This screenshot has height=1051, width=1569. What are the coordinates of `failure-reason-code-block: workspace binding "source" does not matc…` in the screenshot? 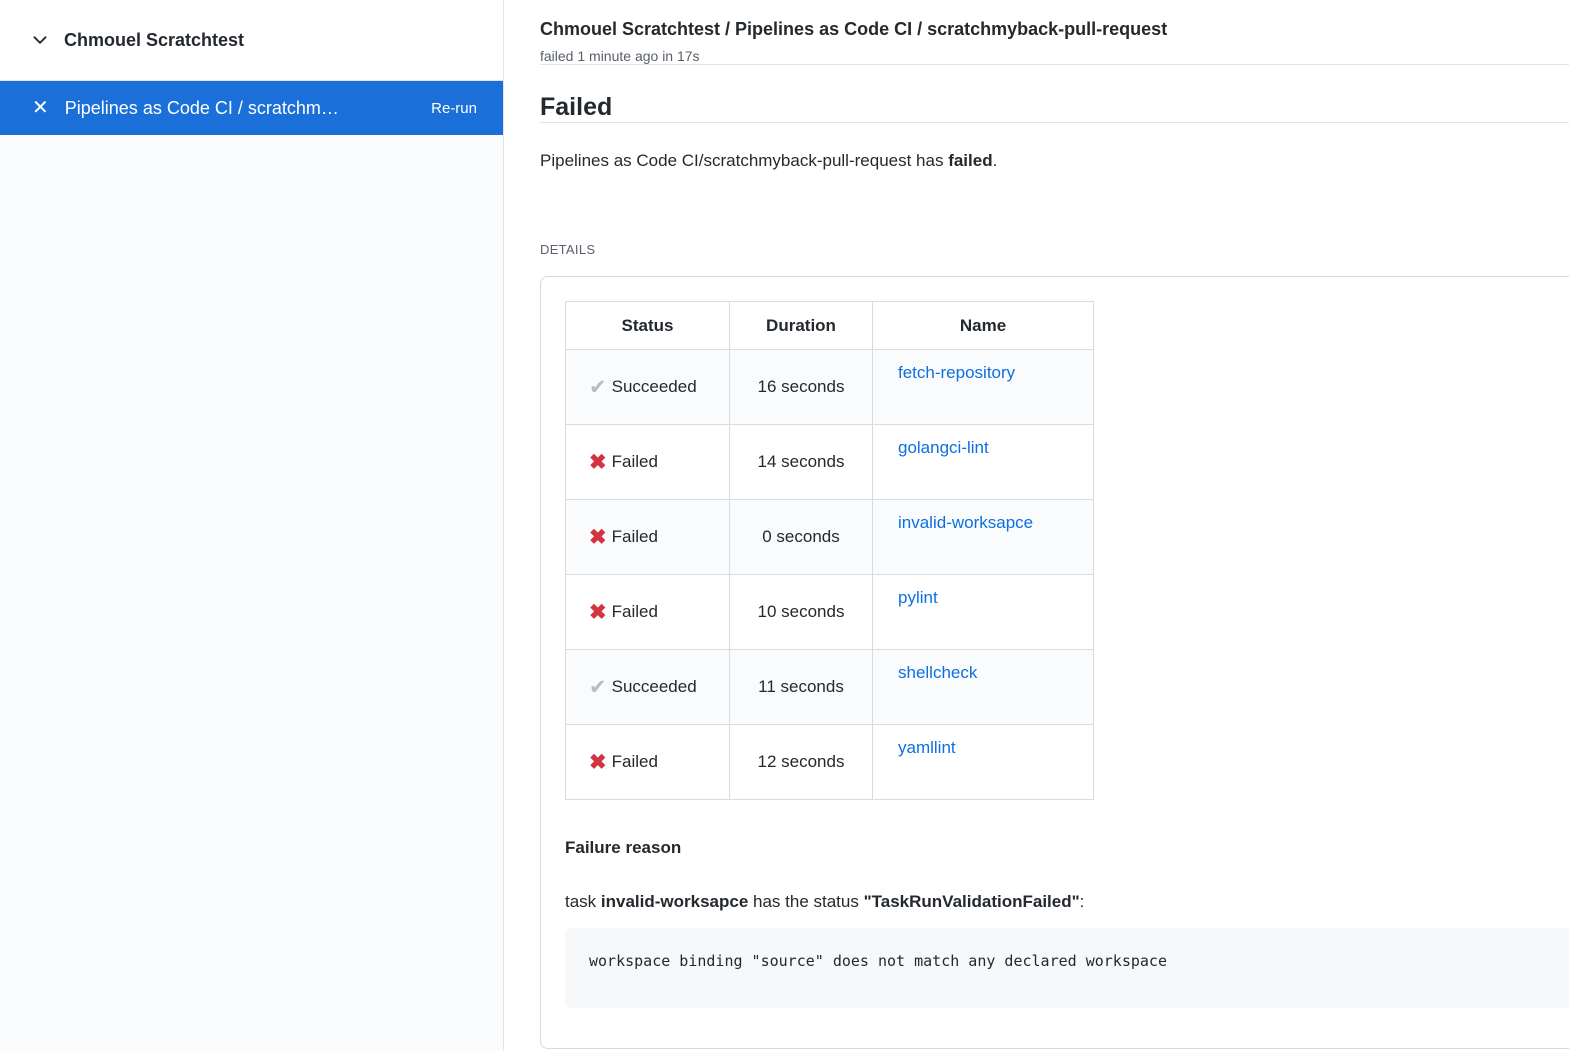 It's located at (1067, 968).